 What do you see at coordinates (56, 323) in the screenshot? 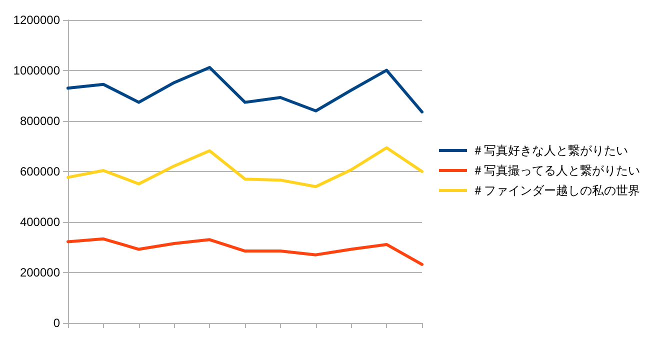
I see `y-tick-label: 0` at bounding box center [56, 323].